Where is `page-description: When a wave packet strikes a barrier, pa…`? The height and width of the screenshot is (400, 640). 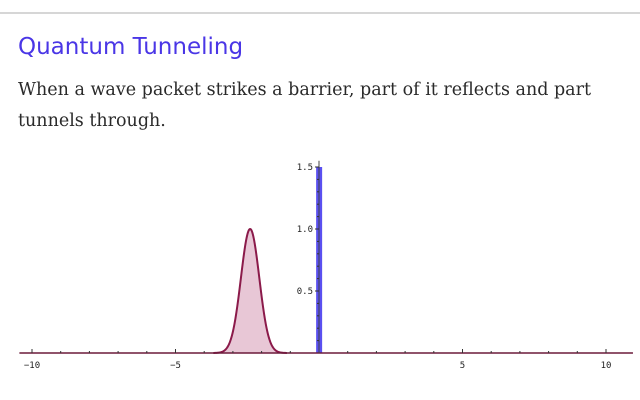
page-description: When a wave packet strikes a barrier, pa… is located at coordinates (305, 105).